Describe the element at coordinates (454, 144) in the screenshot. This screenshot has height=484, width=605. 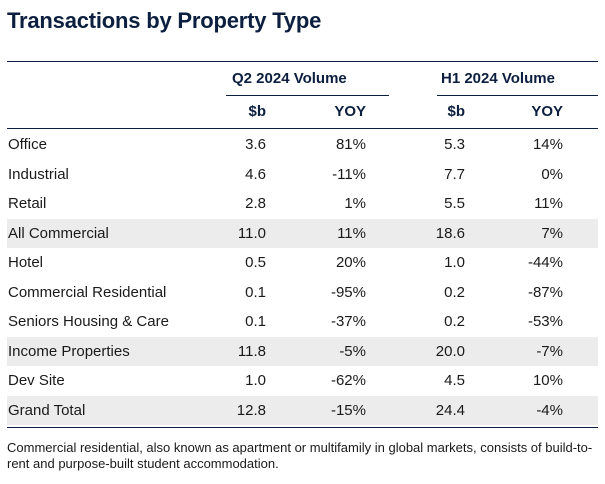
I see `cell-h1-billions: 5.3` at that location.